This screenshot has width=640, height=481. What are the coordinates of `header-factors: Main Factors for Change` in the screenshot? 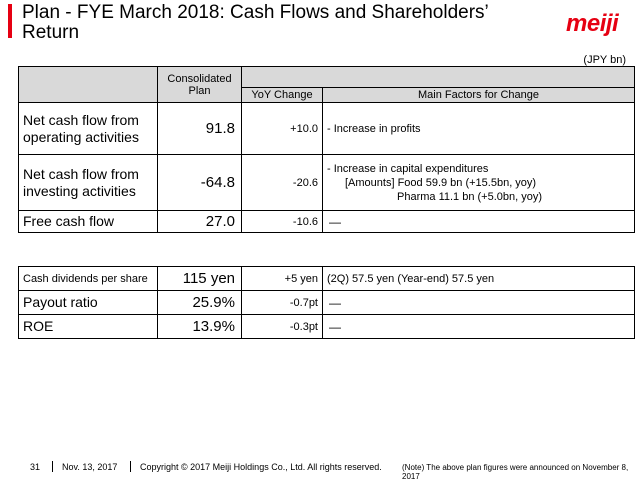 It's located at (478, 95).